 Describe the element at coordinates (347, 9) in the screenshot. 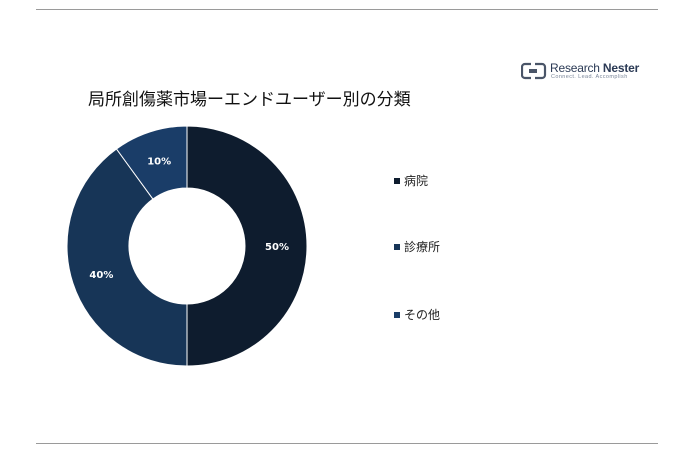

I see `top-divider` at that location.